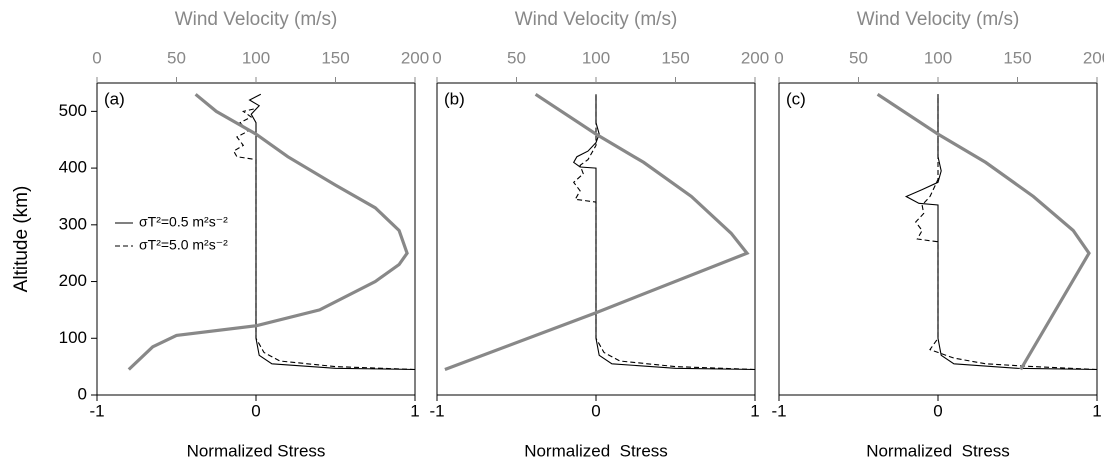 This screenshot has height=463, width=1104. What do you see at coordinates (73, 280) in the screenshot?
I see `y-tick-label: 200` at bounding box center [73, 280].